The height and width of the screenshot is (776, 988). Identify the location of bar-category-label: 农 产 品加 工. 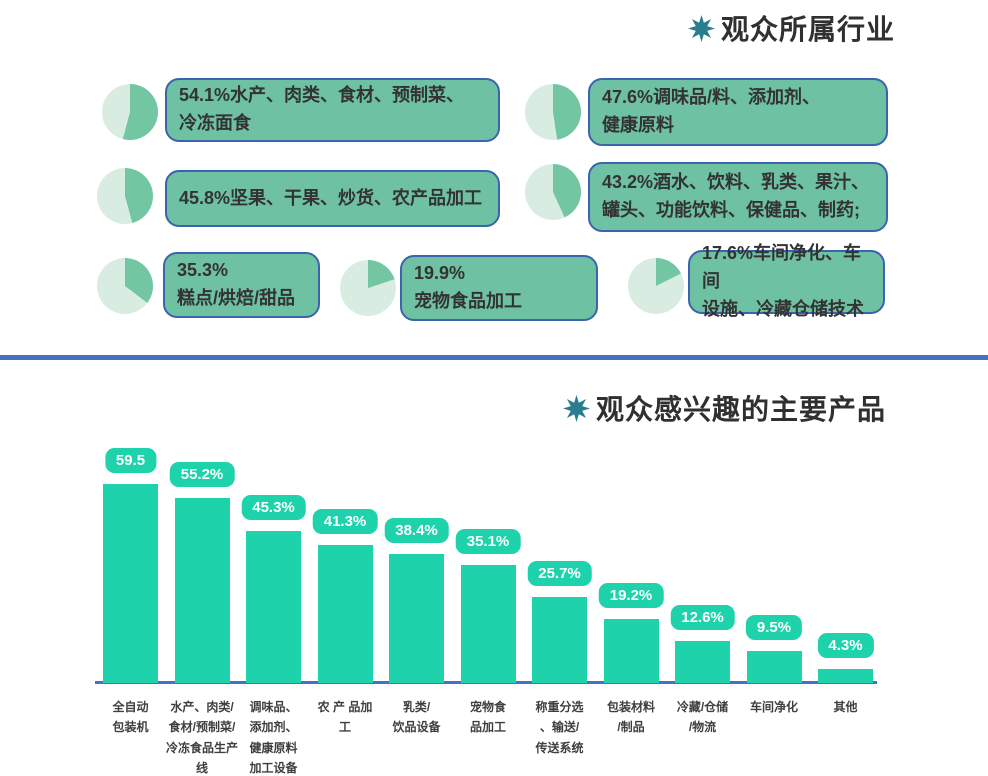
(345, 717).